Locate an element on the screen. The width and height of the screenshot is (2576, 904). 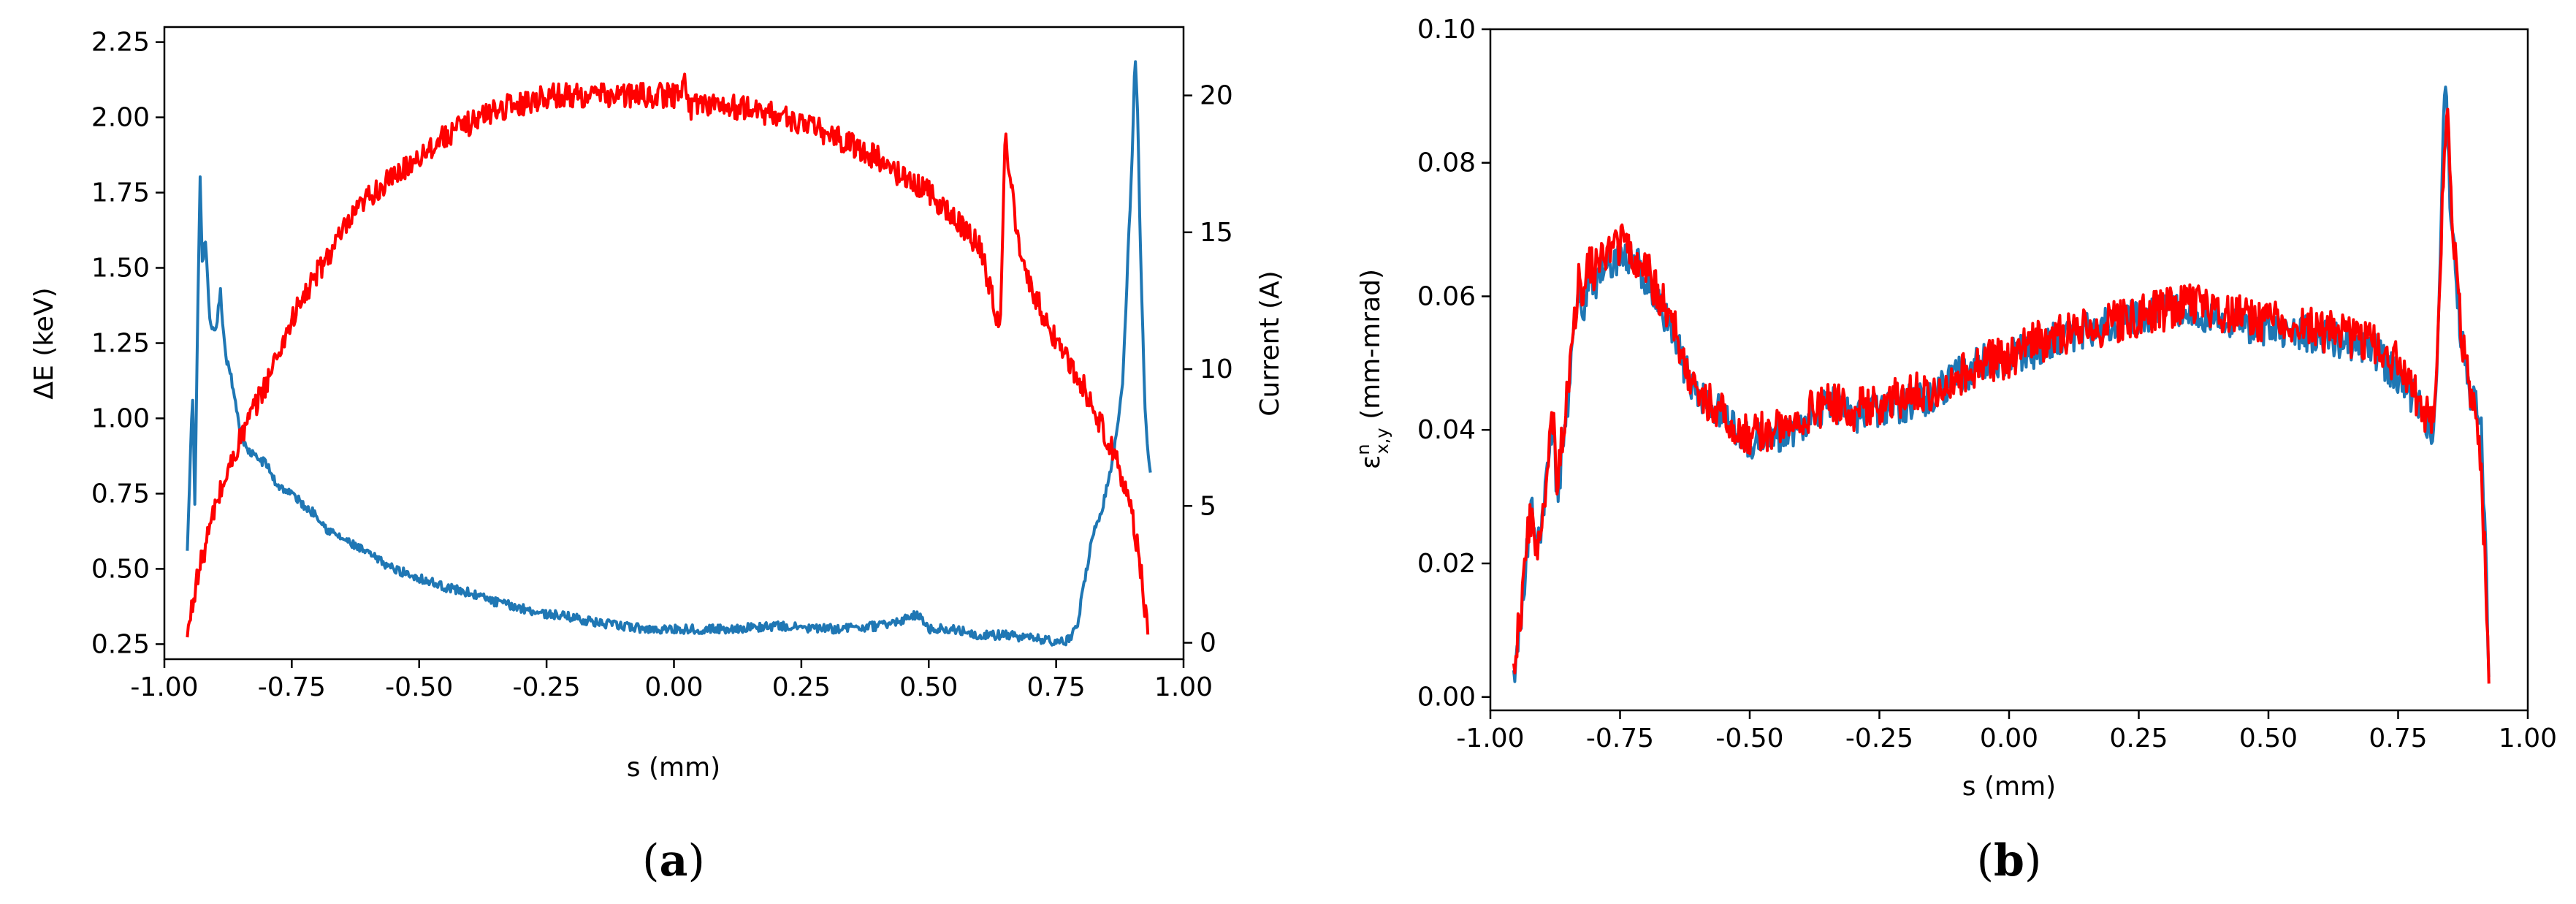
a-y2-axis-label: Current (A) is located at coordinates (1270, 343).